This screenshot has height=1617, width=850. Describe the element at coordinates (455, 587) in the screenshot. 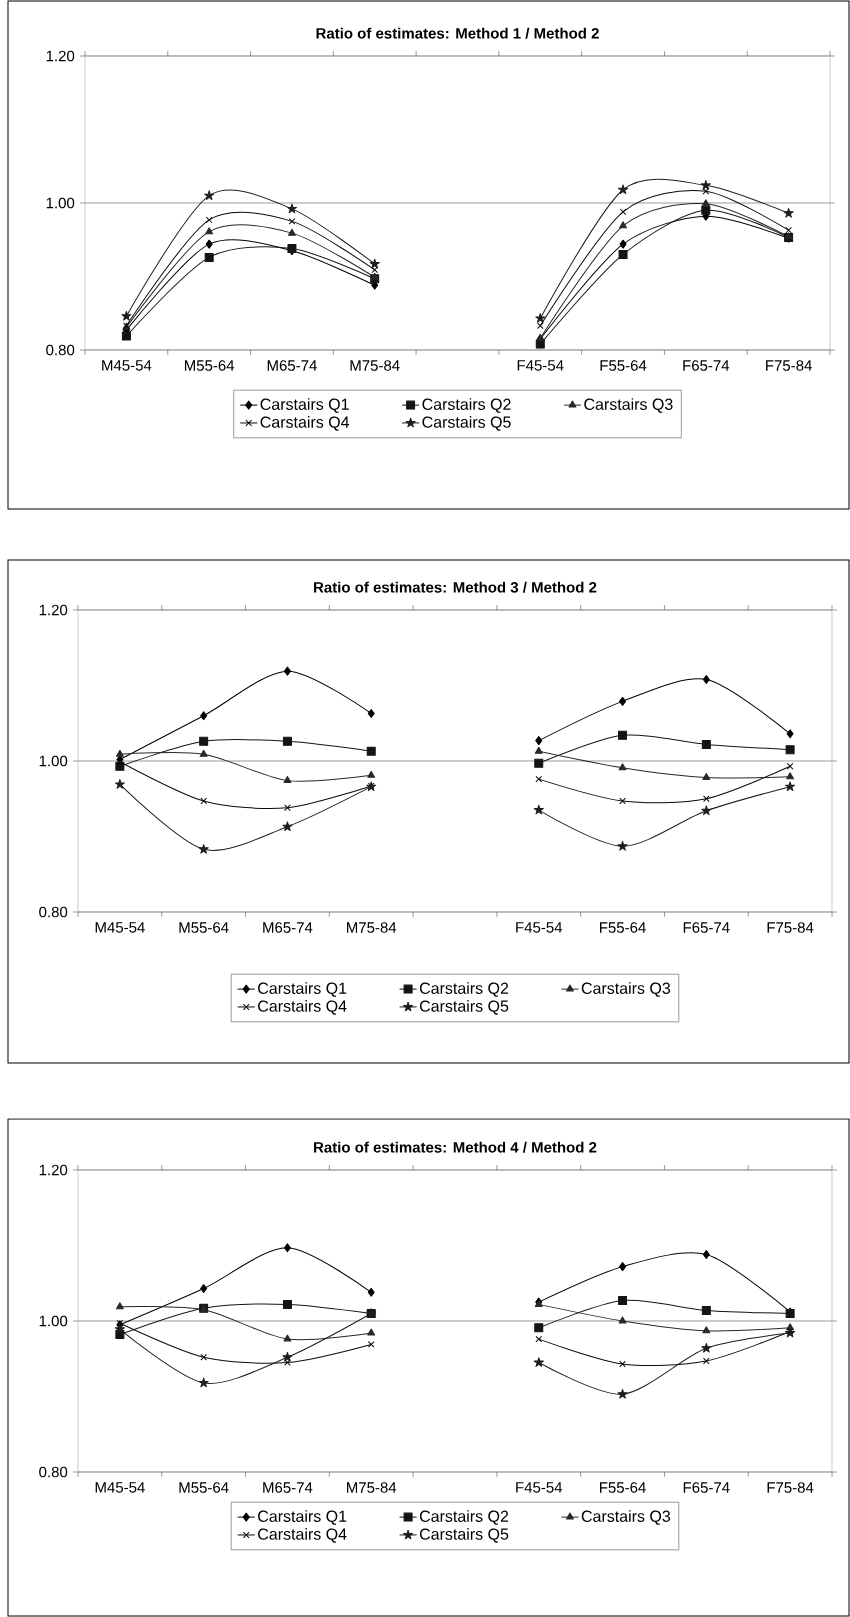

I see `chart-title: Ratio of estimates: Method 3 / Method 2` at that location.